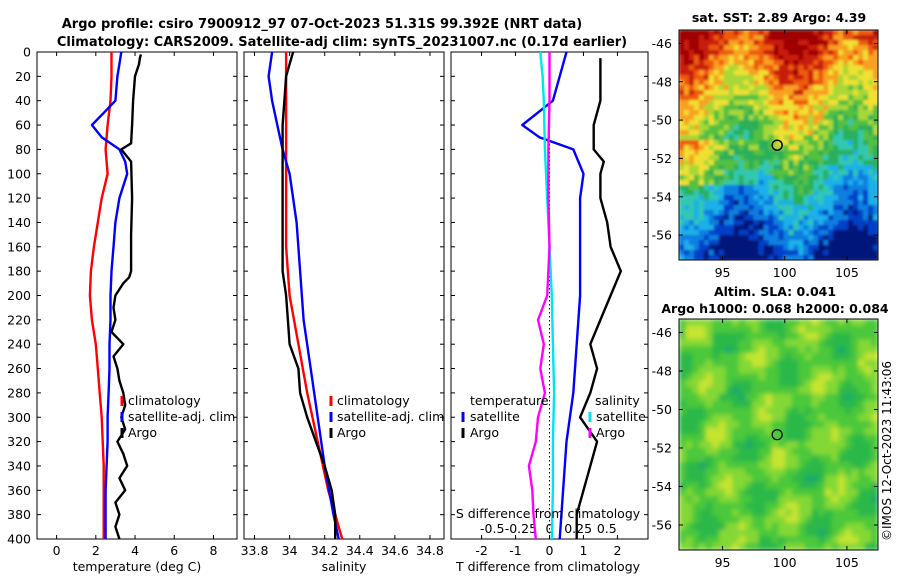  Describe the element at coordinates (775, 291) in the screenshot. I see `sla-map-title: Altim. SLA: 0.041` at that location.